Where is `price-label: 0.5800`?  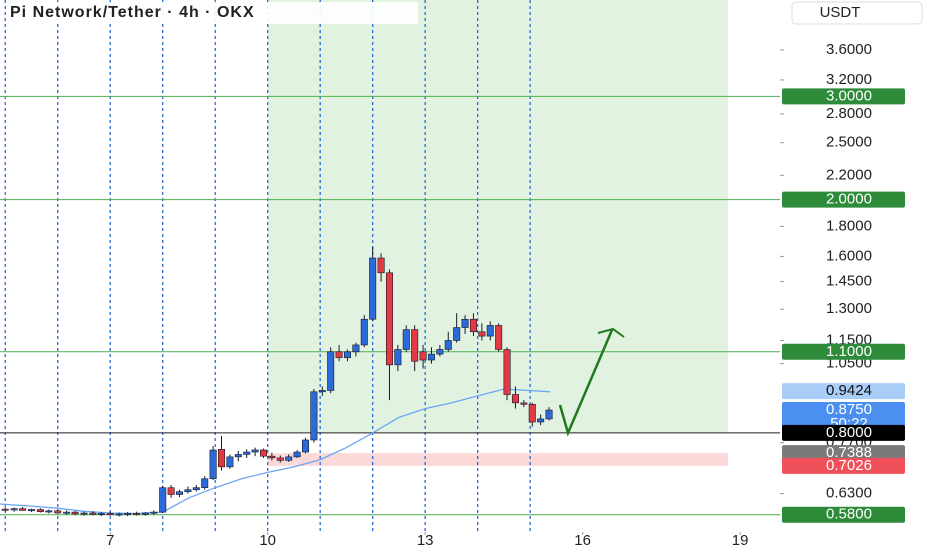 price-label: 0.5800 is located at coordinates (849, 514).